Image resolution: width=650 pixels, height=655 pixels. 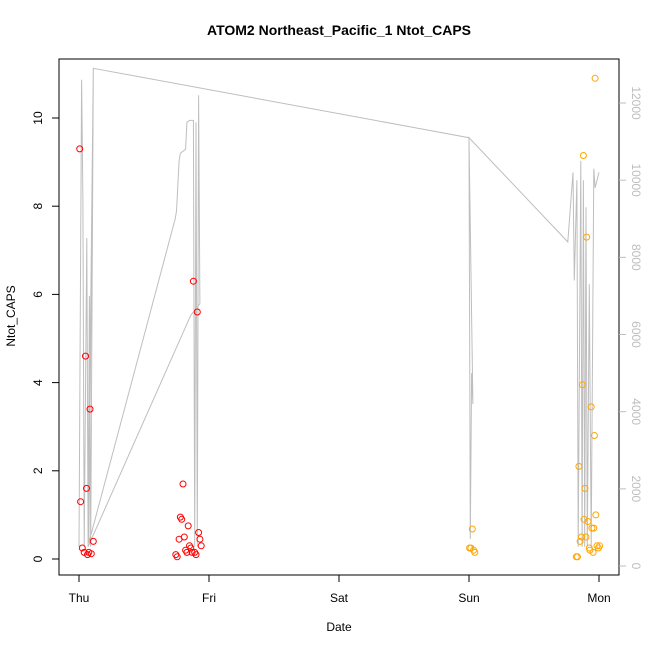 What do you see at coordinates (38, 382) in the screenshot?
I see `y-tick-label: 4` at bounding box center [38, 382].